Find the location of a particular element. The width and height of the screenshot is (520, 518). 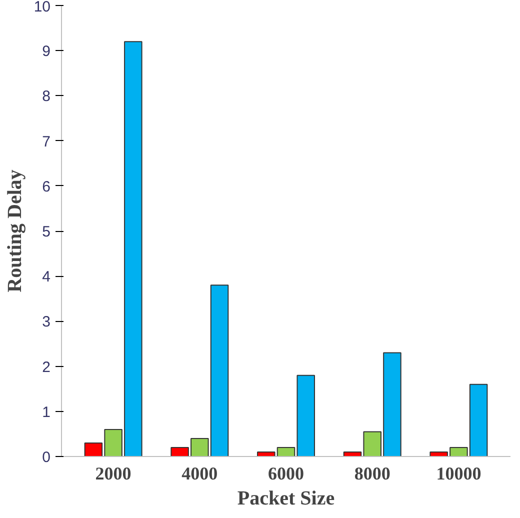

y-tick-label: 1 is located at coordinates (46, 412).